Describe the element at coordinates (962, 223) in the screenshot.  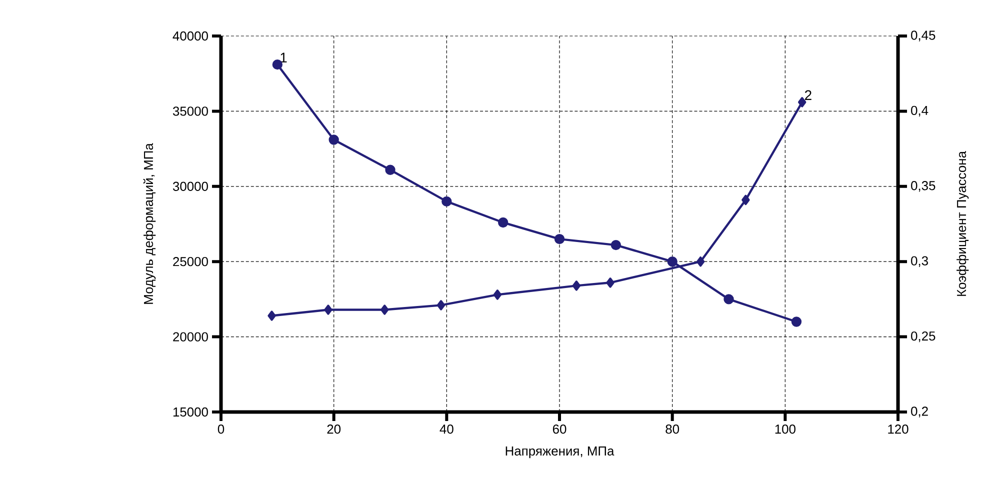
I see `y2-axis-title: Коэффициент Пуассона` at that location.